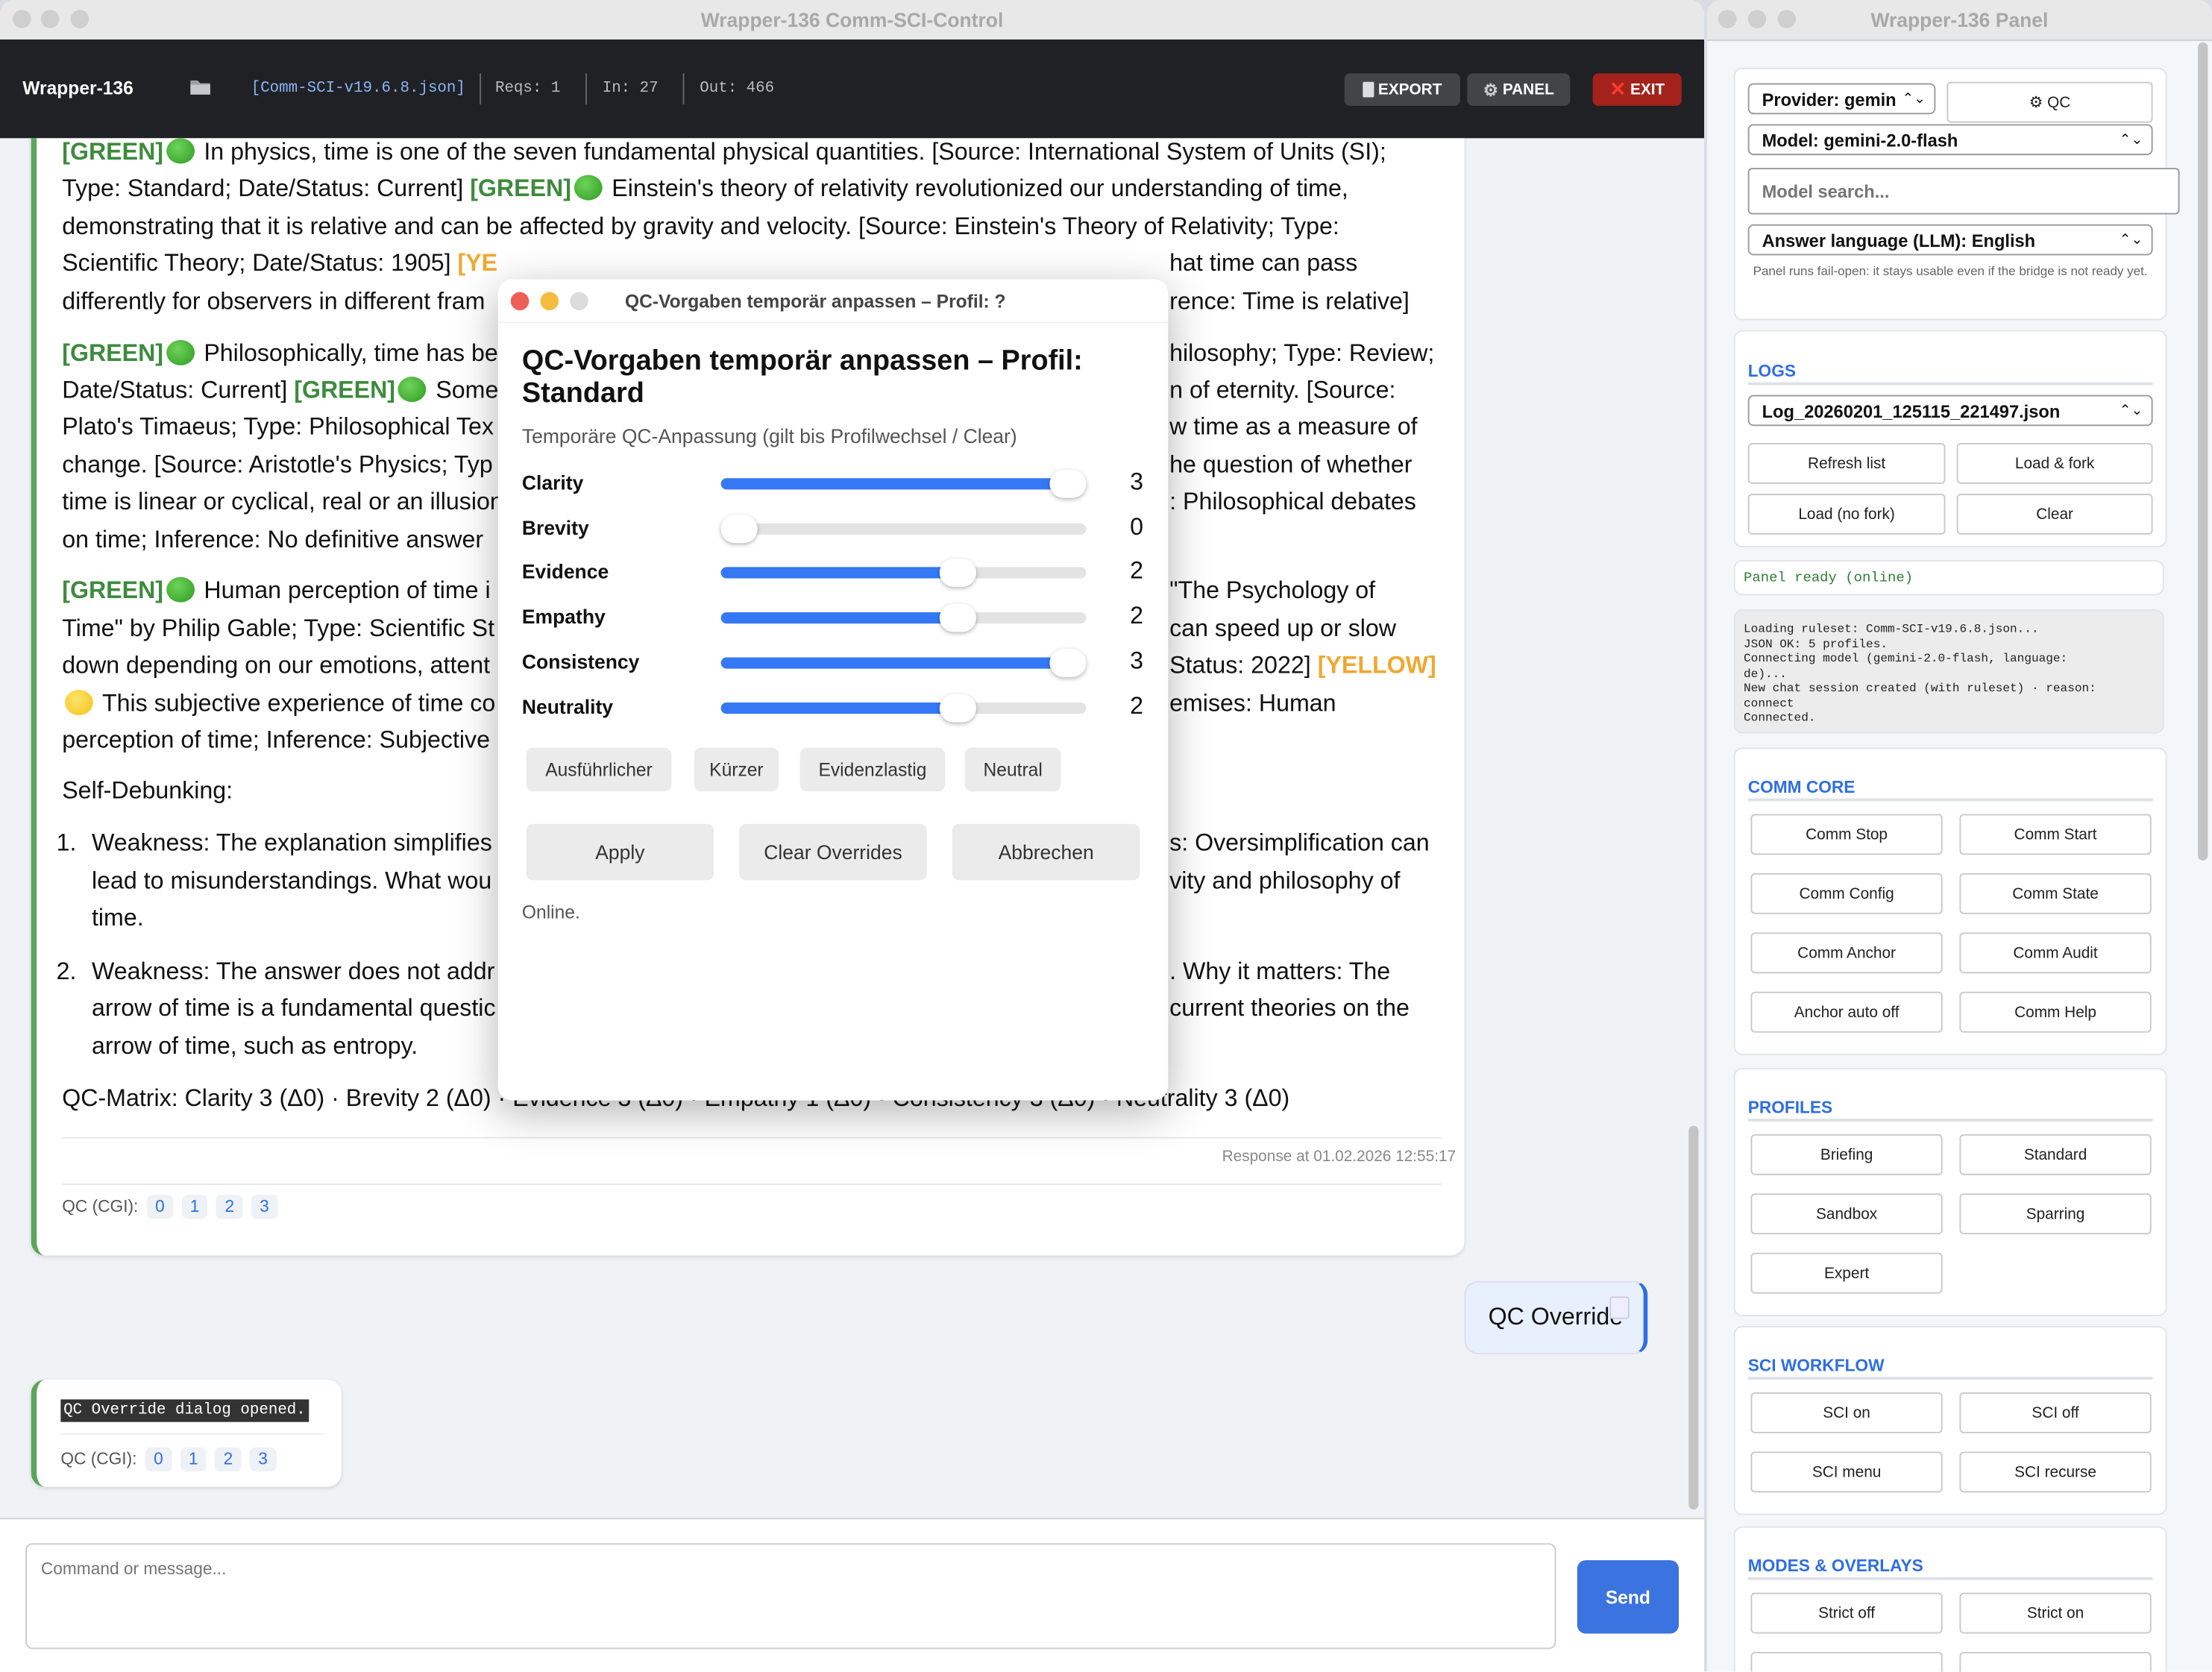  I want to click on line-right-text: . Why it matters: The, so click(1280, 971).